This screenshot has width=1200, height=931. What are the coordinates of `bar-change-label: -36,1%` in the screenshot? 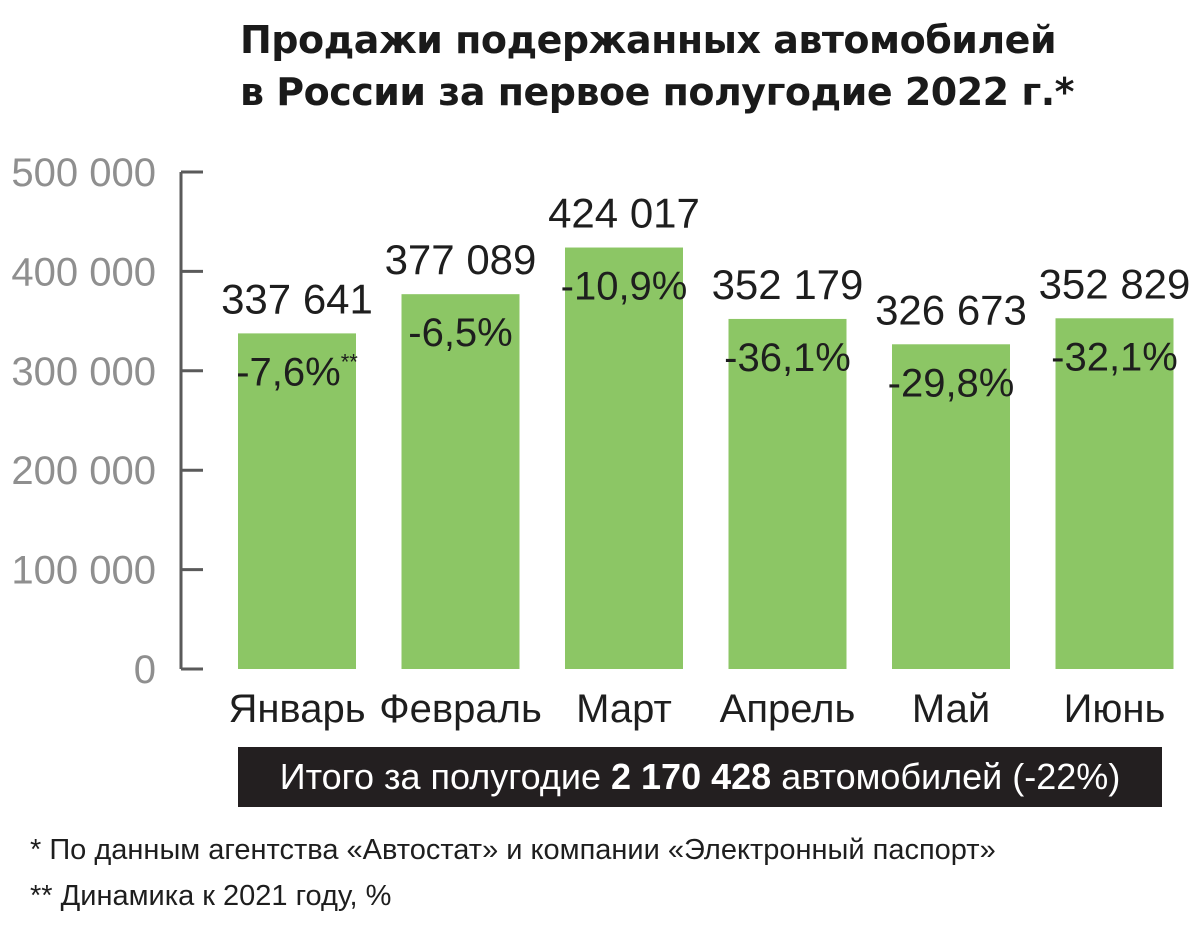 It's located at (787, 358).